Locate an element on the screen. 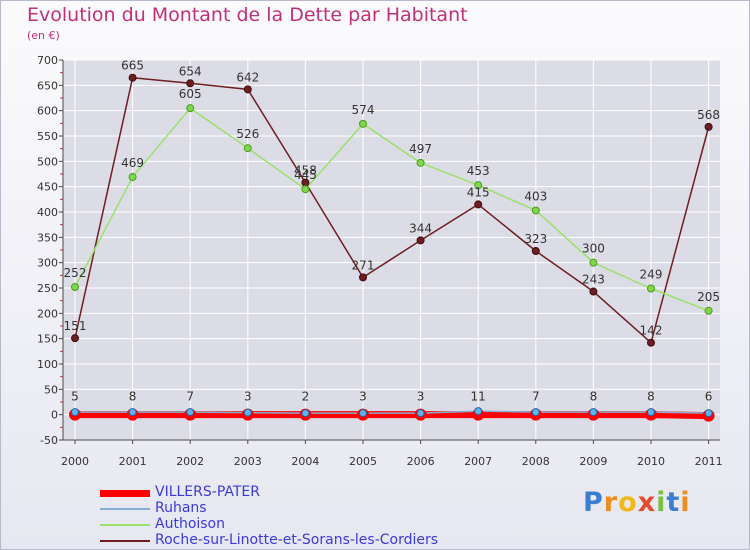 This screenshot has height=550, width=750. y-tick-label: 350 is located at coordinates (47, 237).